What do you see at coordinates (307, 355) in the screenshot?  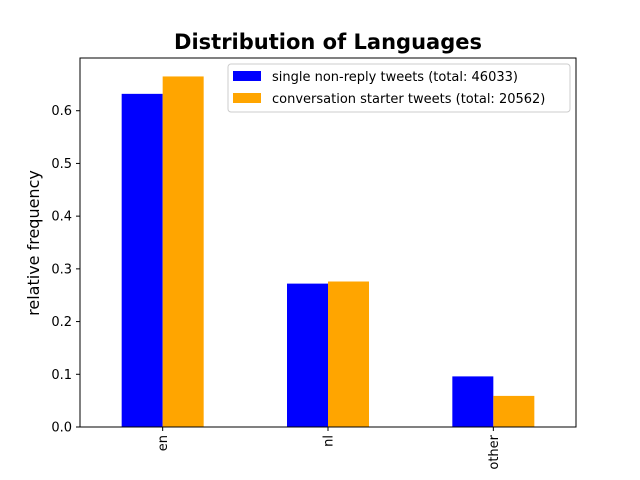 I see `bar-series-1-nl` at bounding box center [307, 355].